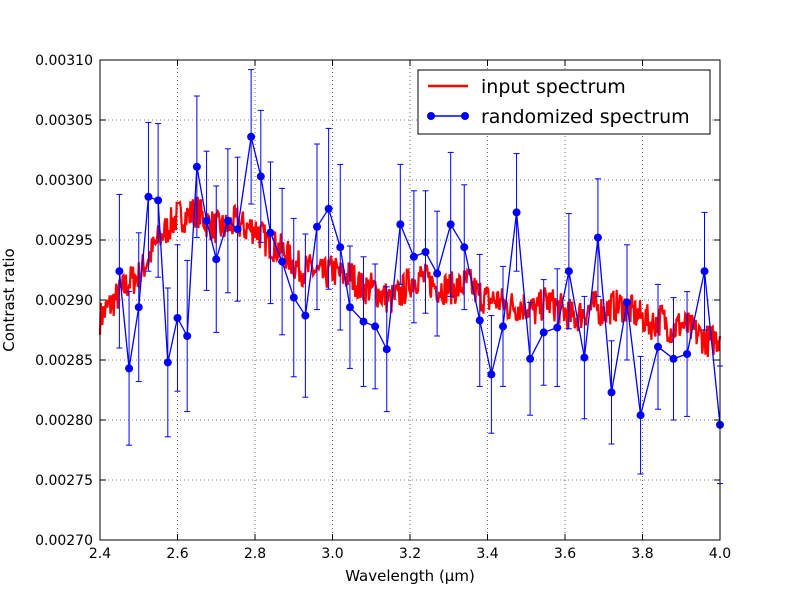  I want to click on x-tick-label: 2.6, so click(177, 554).